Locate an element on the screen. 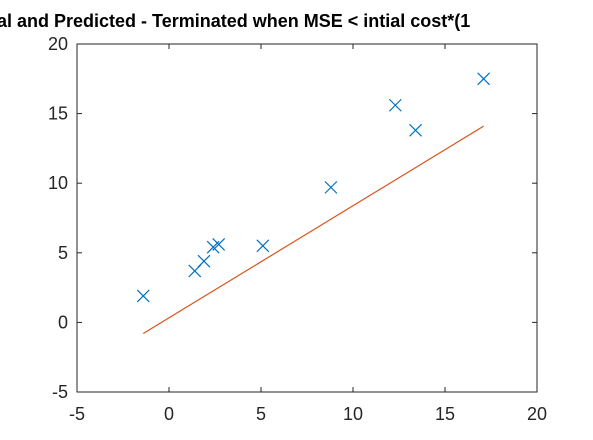 The width and height of the screenshot is (593, 440). y-tick-label: -5 is located at coordinates (60, 392).